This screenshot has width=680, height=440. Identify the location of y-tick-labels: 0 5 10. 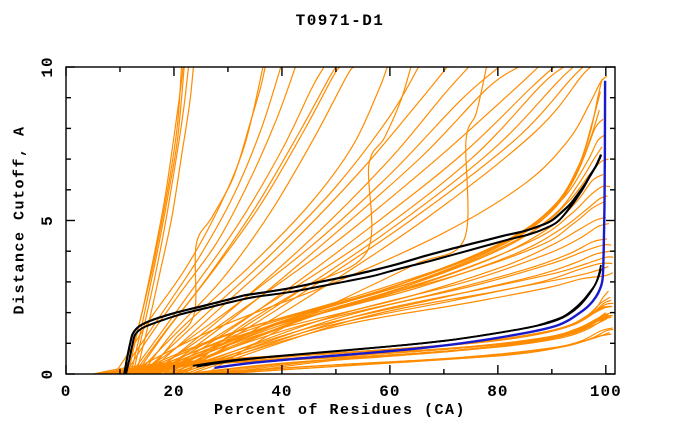
(48, 217).